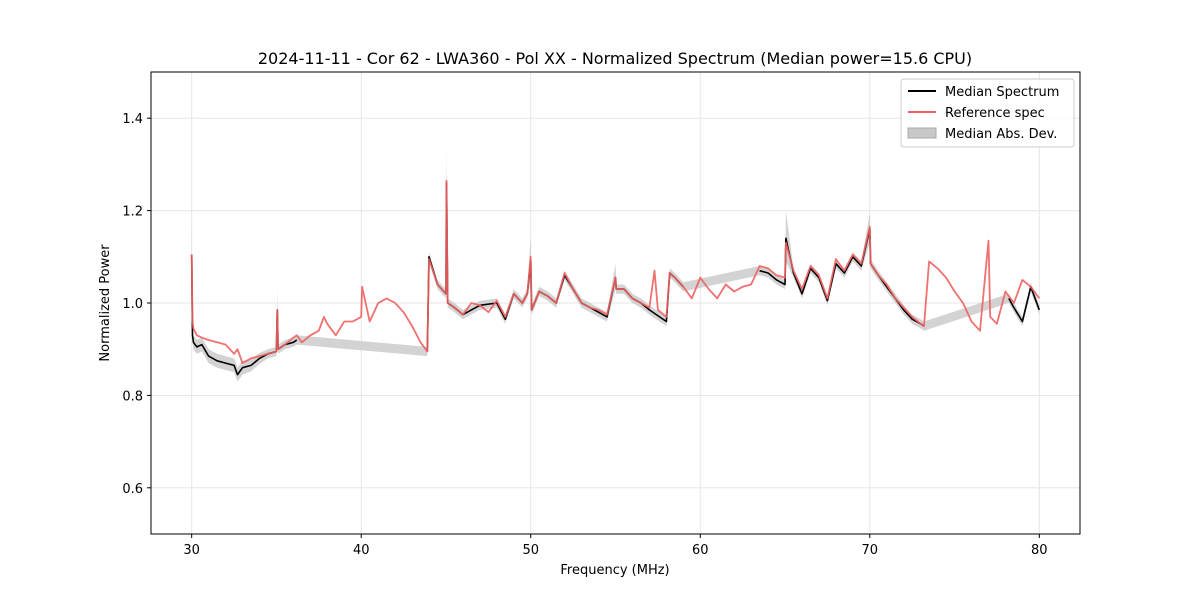 The image size is (1200, 605). What do you see at coordinates (614, 570) in the screenshot?
I see `x-axis-label: Frequency (MHz)` at bounding box center [614, 570].